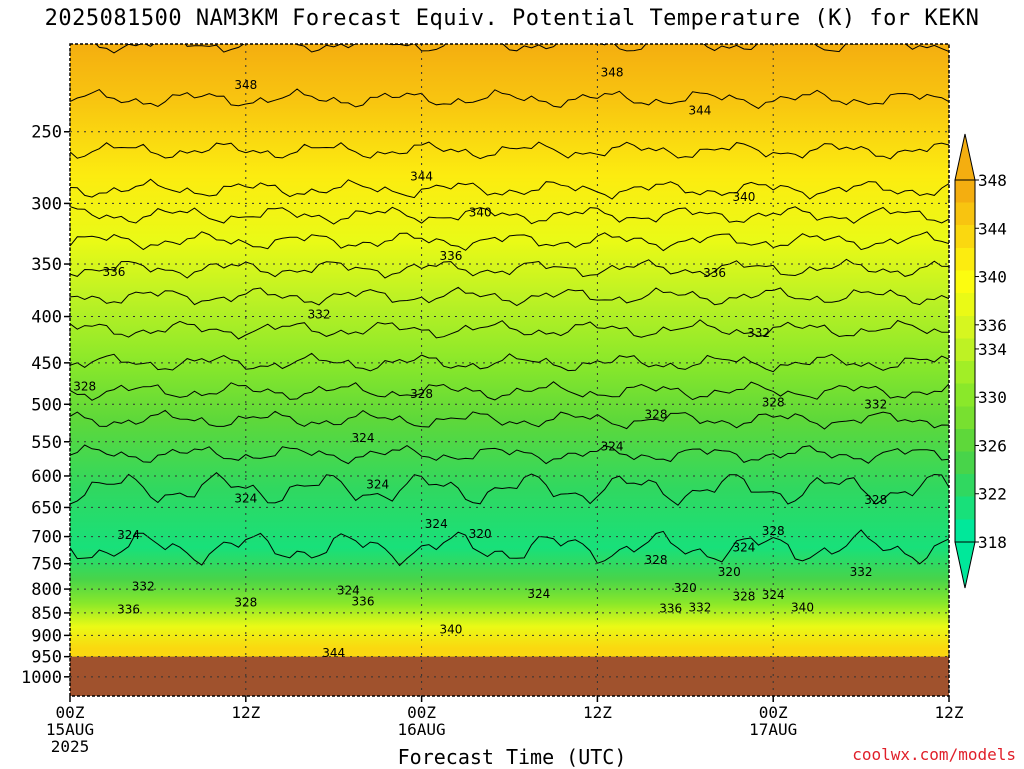  I want to click on colorbar-min-arrow, so click(965, 565).